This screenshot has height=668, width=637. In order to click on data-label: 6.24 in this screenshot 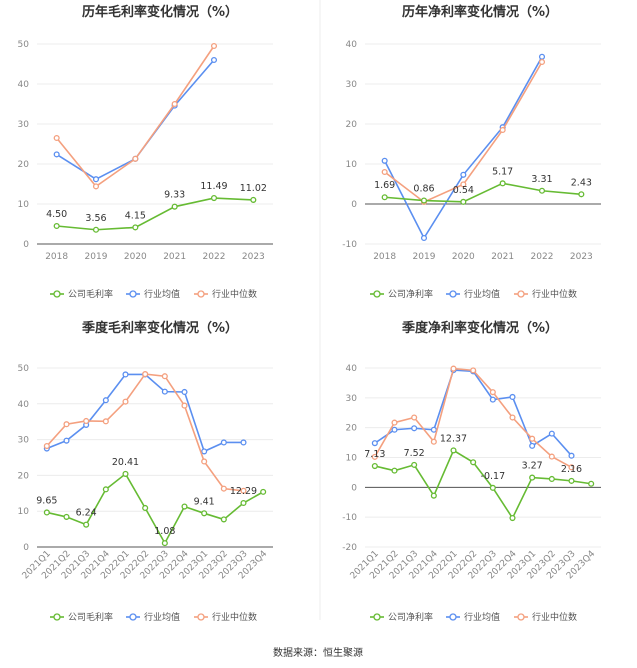, I will do `click(86, 513)`.